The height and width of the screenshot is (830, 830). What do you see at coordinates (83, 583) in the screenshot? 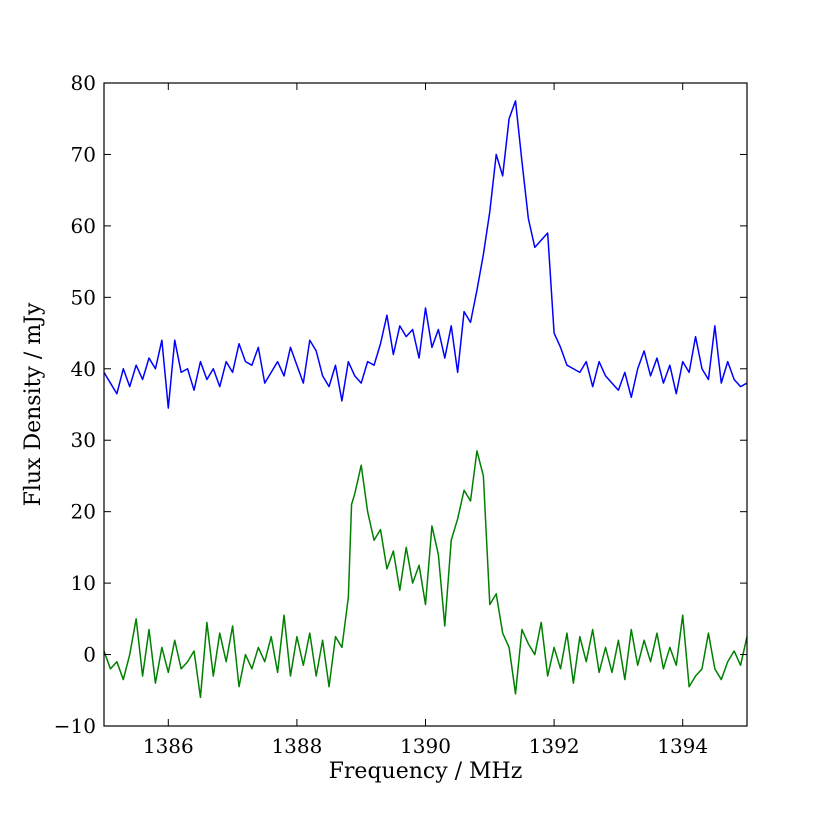
I see `y-tick-label: 10` at bounding box center [83, 583].